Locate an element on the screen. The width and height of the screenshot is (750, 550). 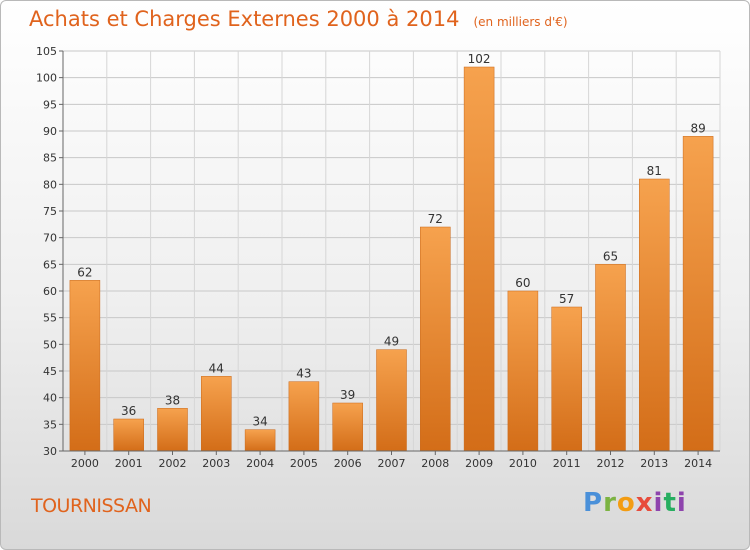
x-tick-label: 2012 is located at coordinates (611, 463).